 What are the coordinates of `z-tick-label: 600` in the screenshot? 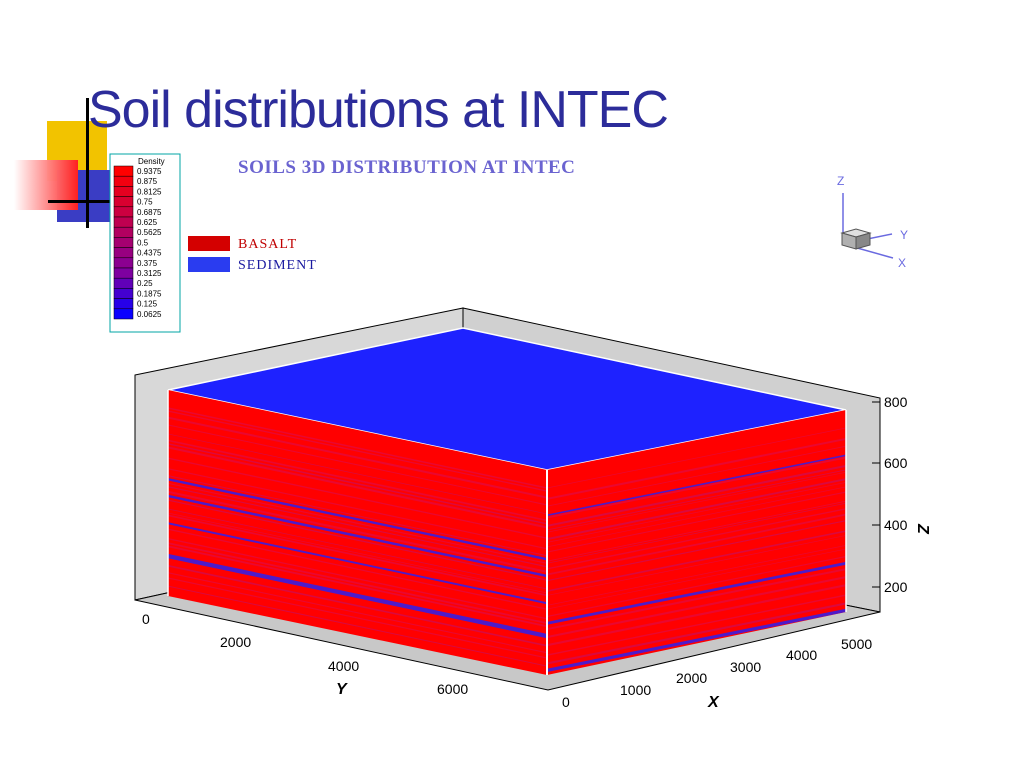 It's located at (896, 463).